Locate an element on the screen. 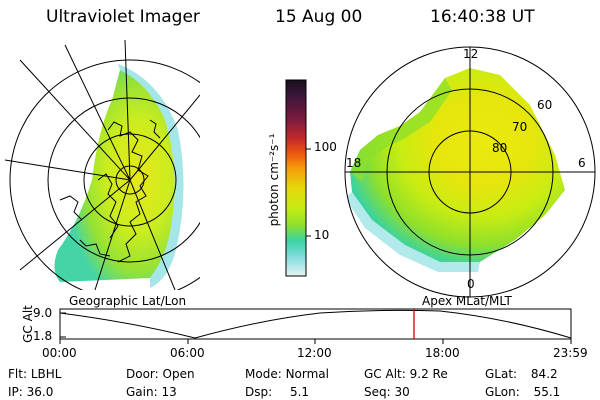 Image resolution: width=600 pixels, height=400 pixels. time-label: 16:40:38 UT is located at coordinates (482, 17).